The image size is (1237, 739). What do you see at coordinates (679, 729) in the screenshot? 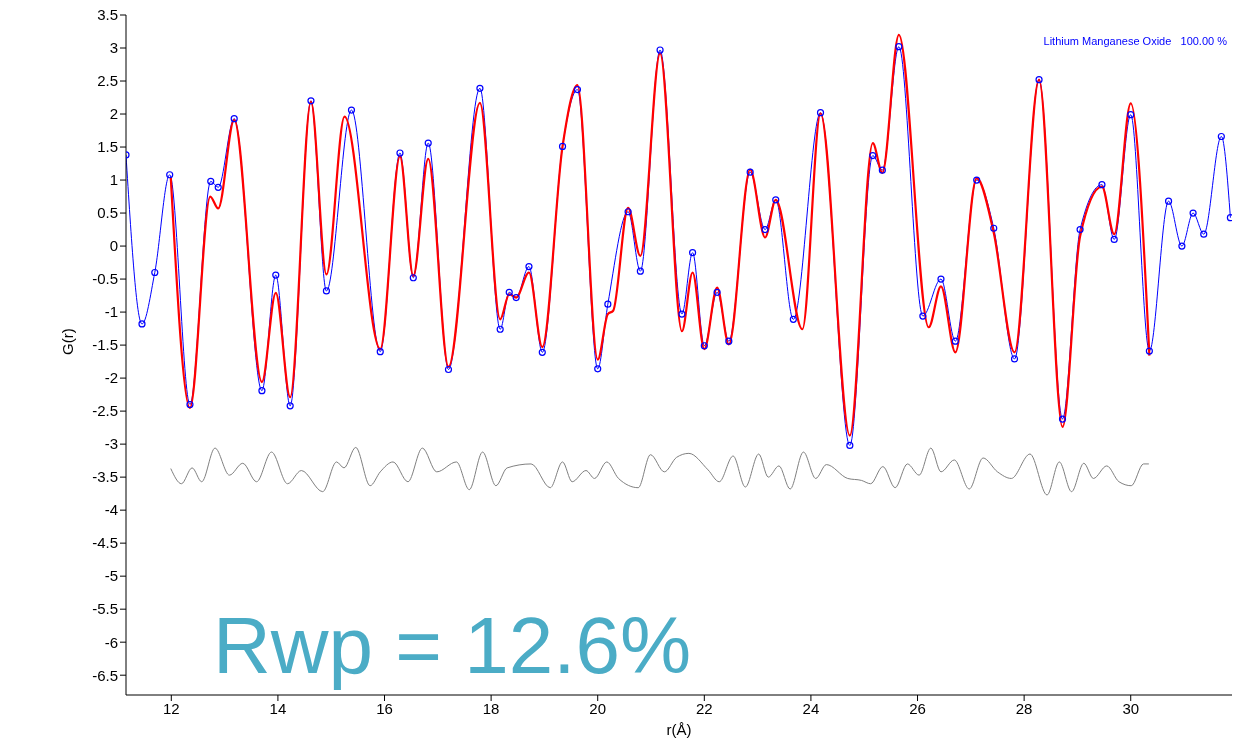
I see `x-axis-title: r(Å)` at bounding box center [679, 729].